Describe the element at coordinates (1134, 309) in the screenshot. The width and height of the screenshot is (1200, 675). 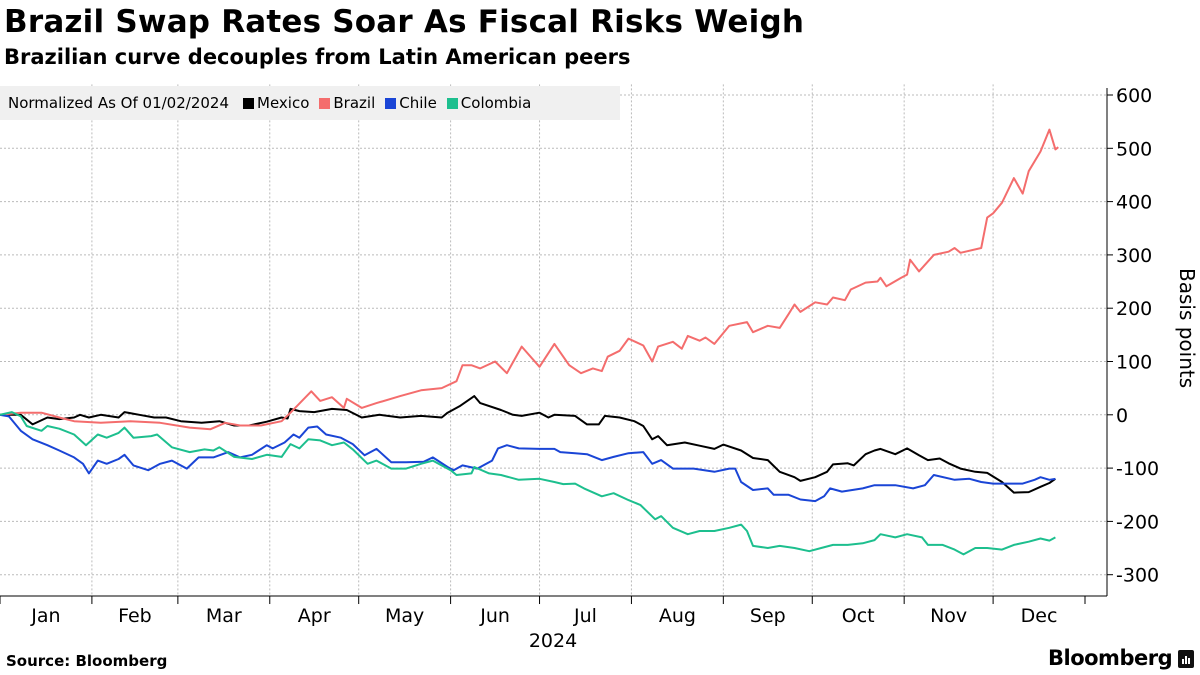
I see `y-tick-label: 200` at that location.